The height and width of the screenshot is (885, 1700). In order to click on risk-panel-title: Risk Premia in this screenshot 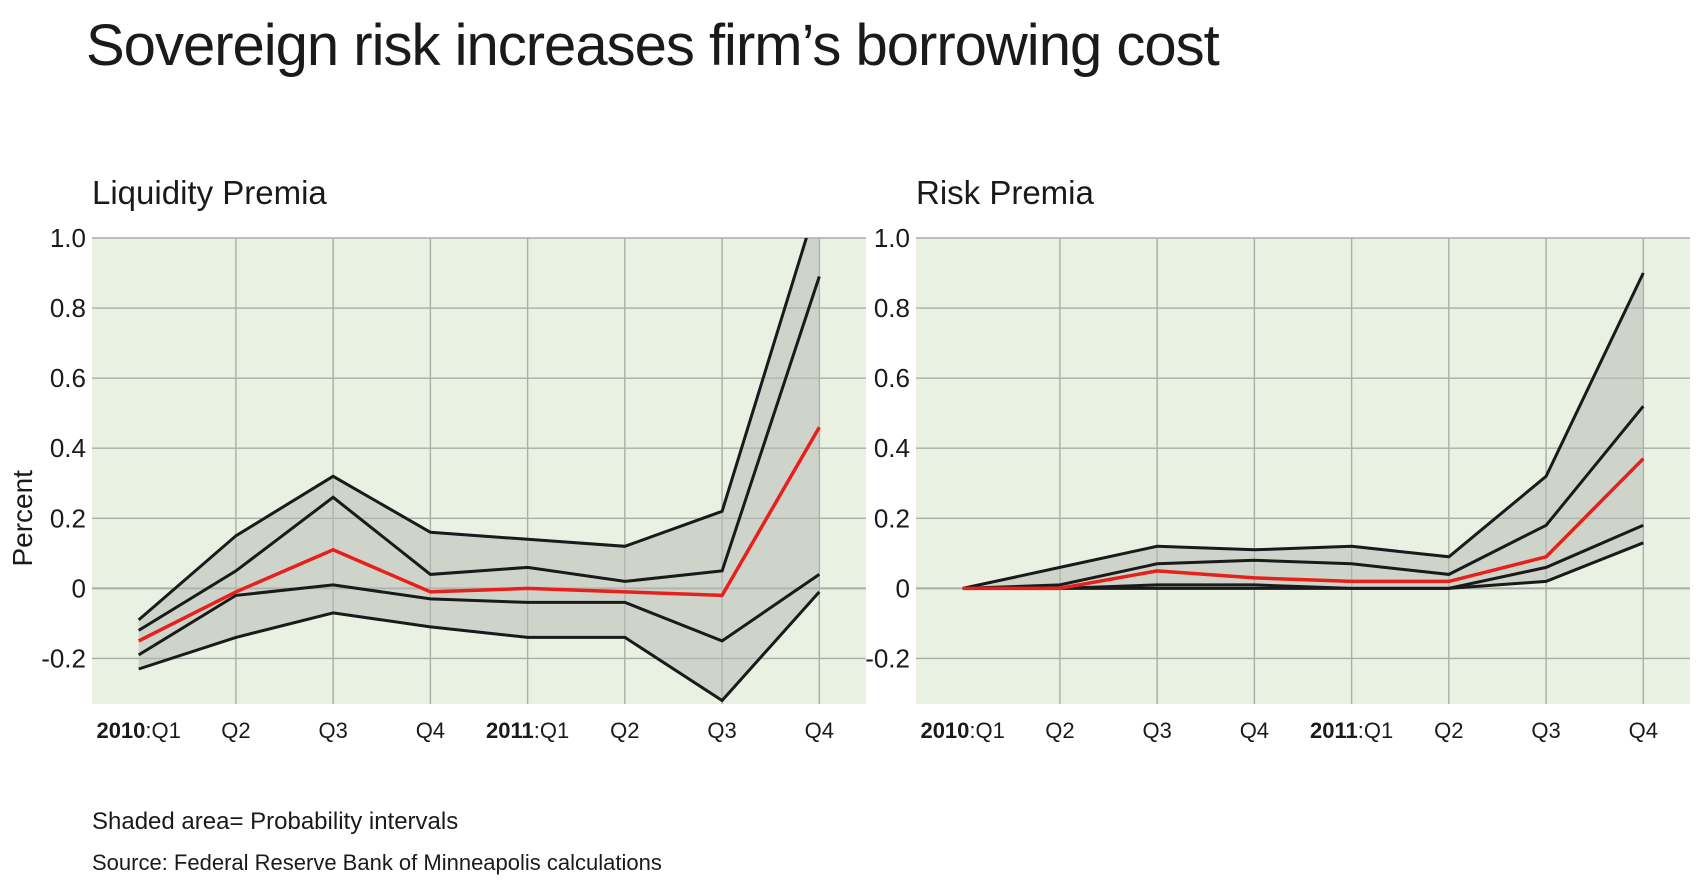, I will do `click(1005, 192)`.